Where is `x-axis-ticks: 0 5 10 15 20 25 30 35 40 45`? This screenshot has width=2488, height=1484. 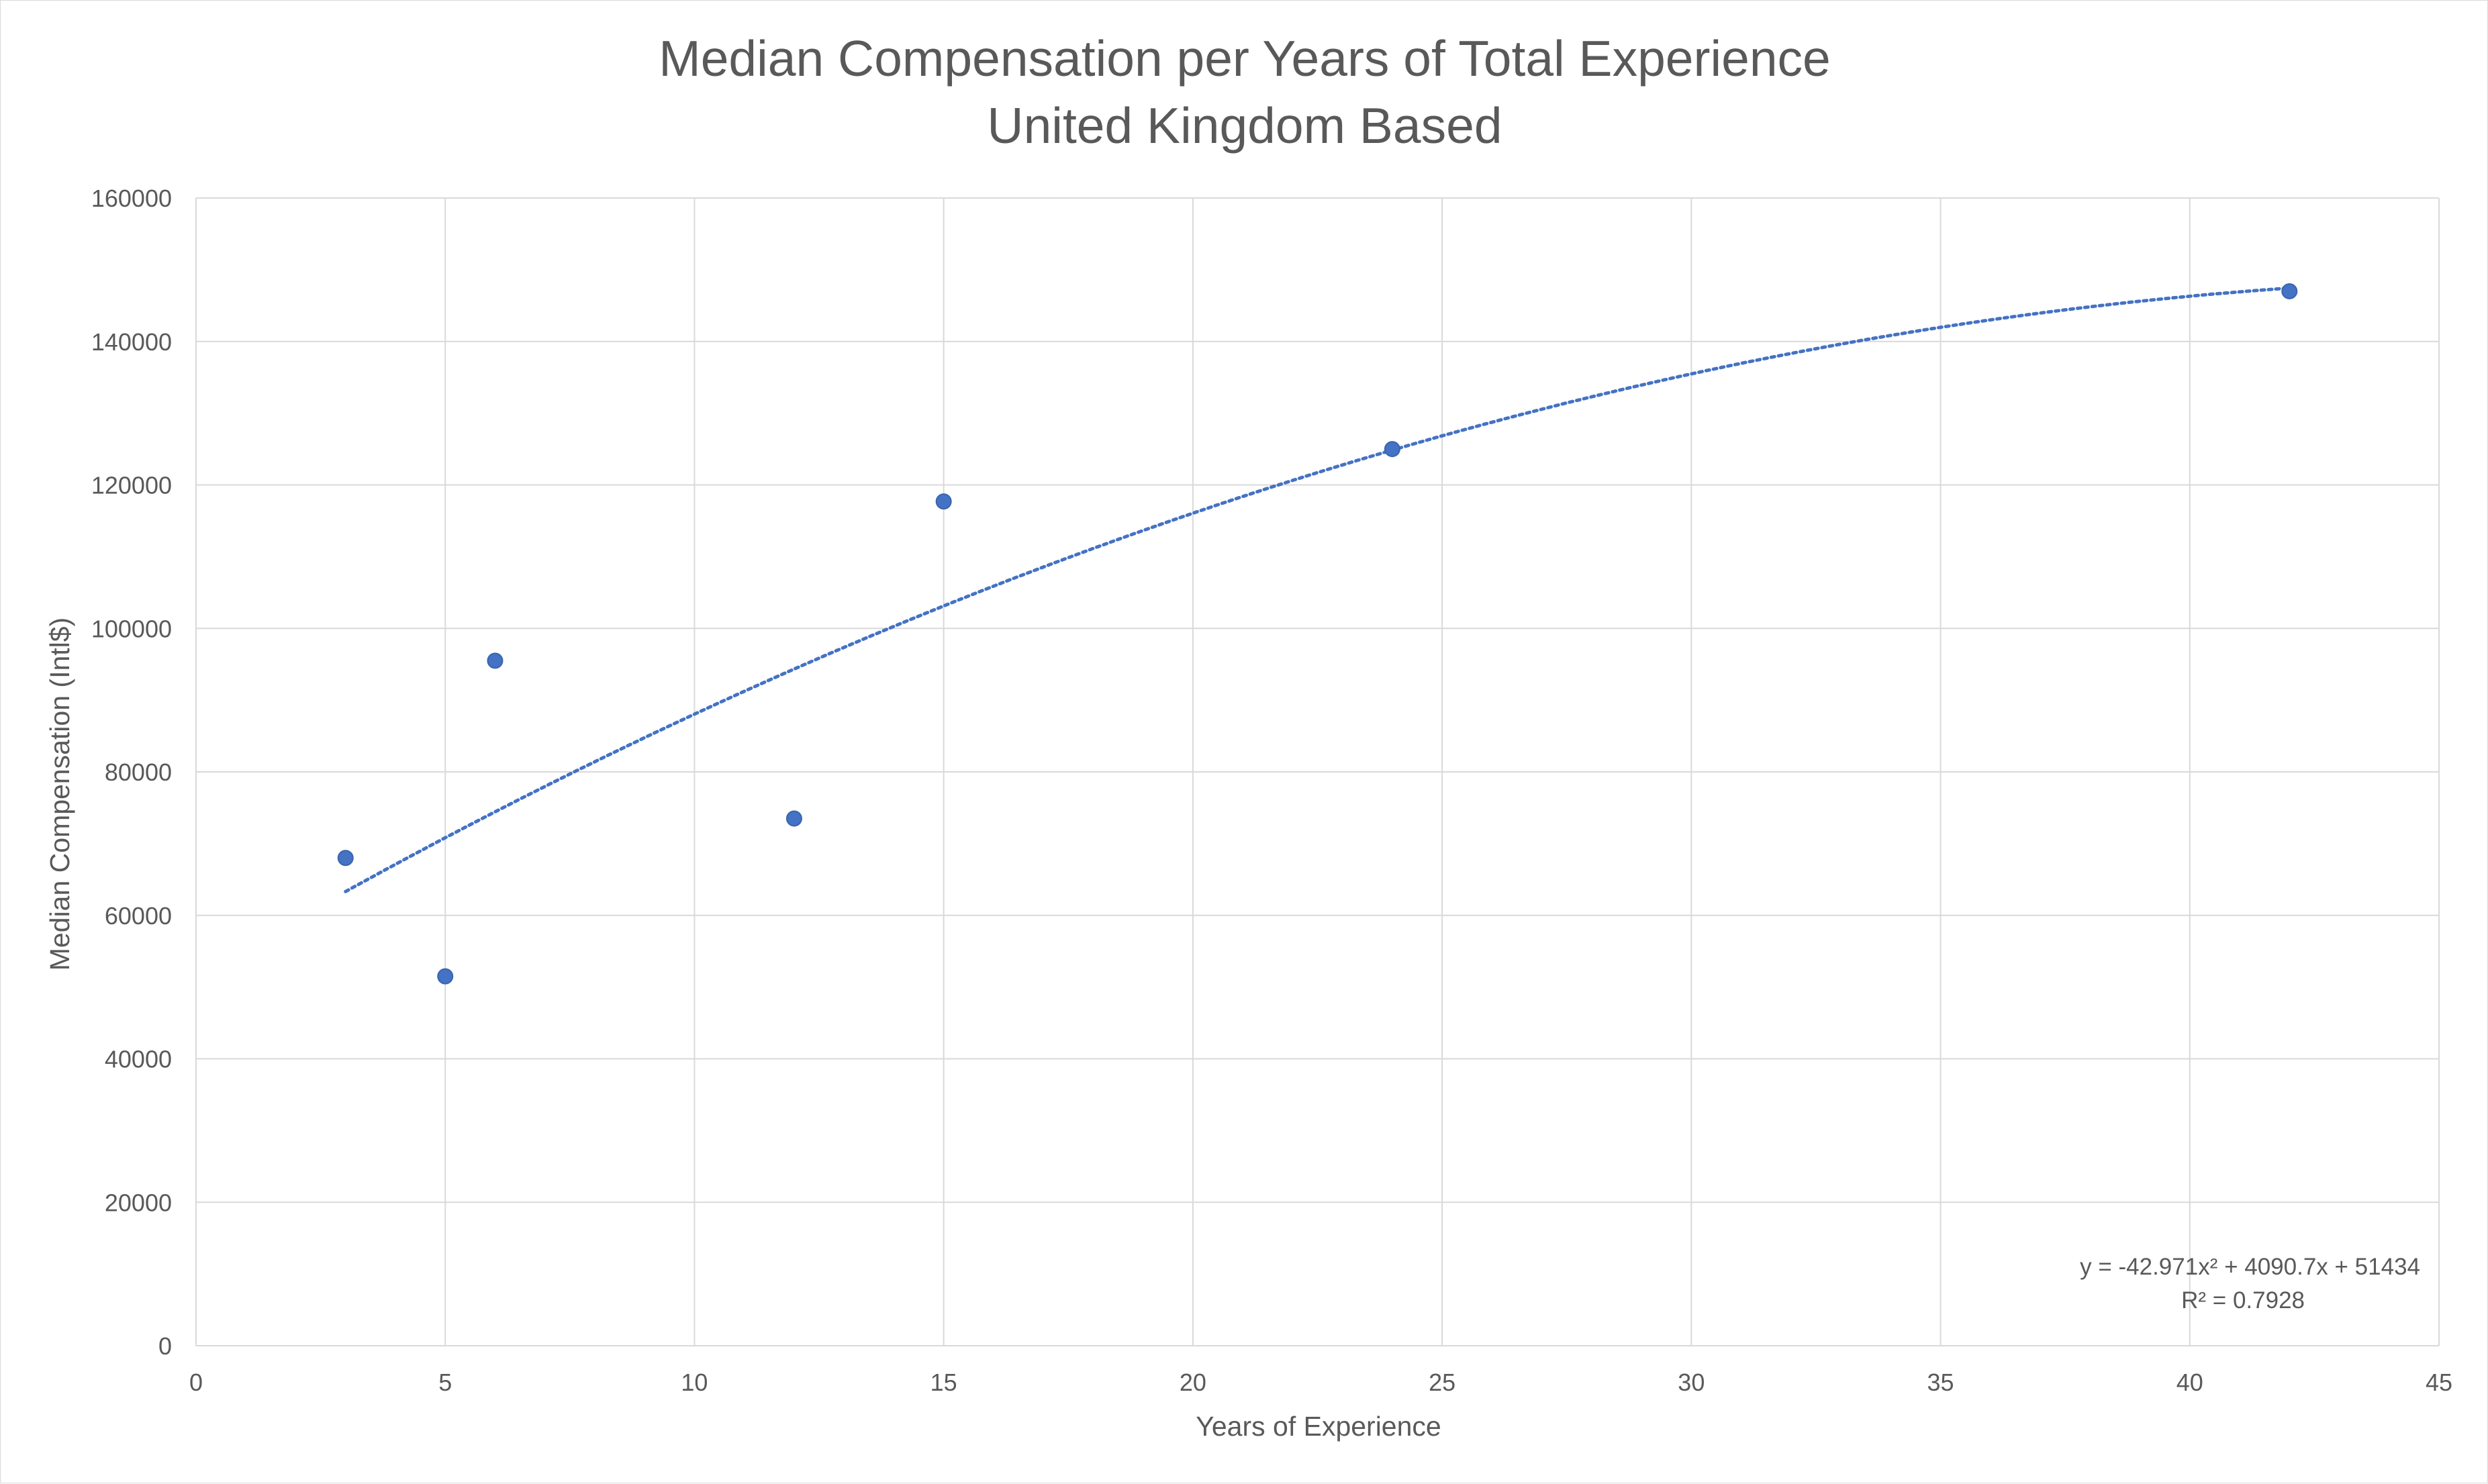
x-axis-ticks: 0 5 10 15 20 25 30 35 40 45 is located at coordinates (1320, 1383).